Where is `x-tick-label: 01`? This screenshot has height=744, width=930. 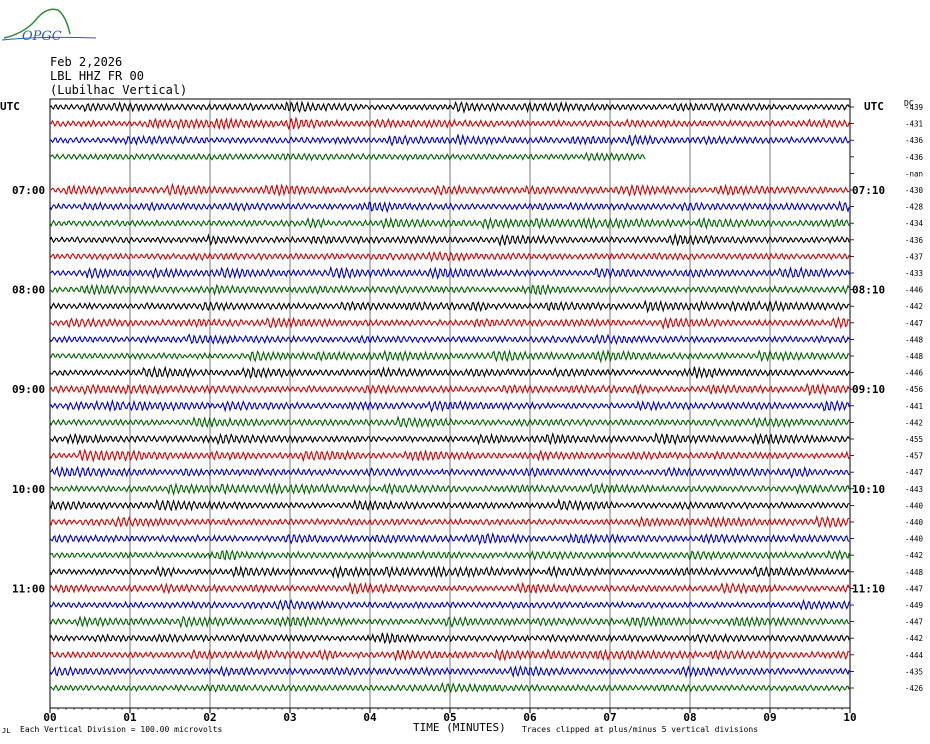 x-tick-label: 01 is located at coordinates (130, 717).